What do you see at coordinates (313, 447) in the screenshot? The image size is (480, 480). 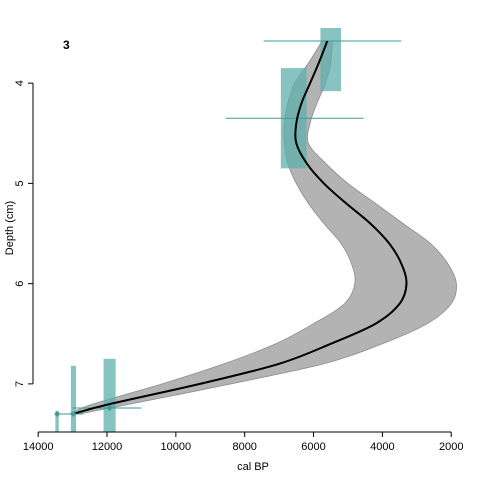 I see `x-tick-label-6000: 6000` at bounding box center [313, 447].